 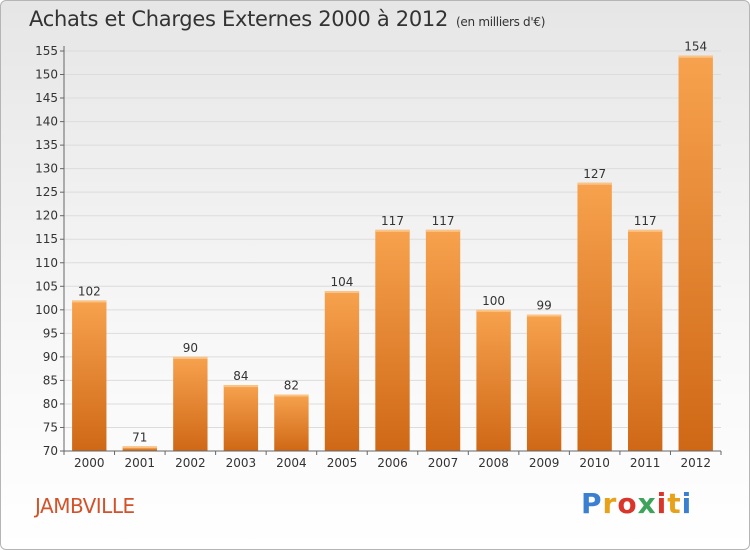 What do you see at coordinates (695, 463) in the screenshot?
I see `x-tick-label: 2012` at bounding box center [695, 463].